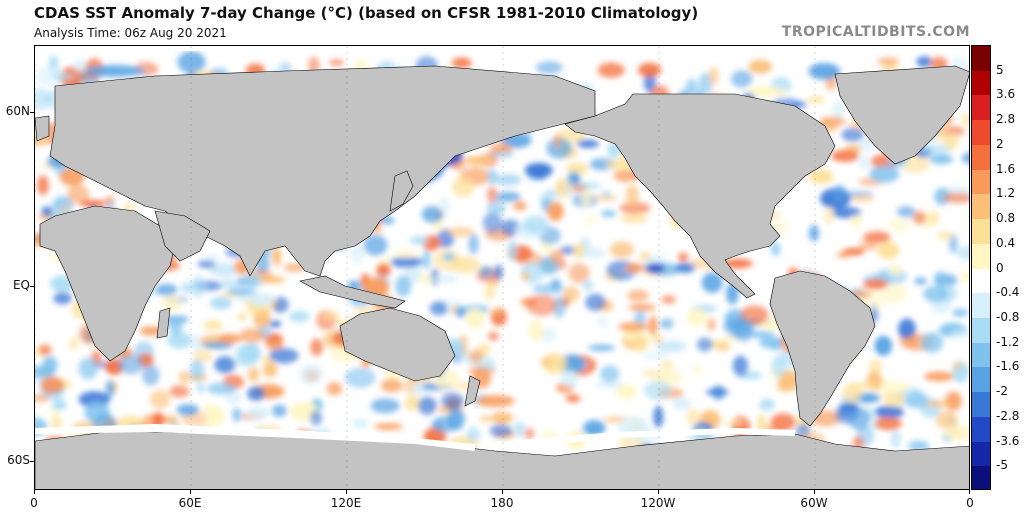 The width and height of the screenshot is (1024, 512). What do you see at coordinates (1008, 292) in the screenshot?
I see `colorbar-label: -0.4` at bounding box center [1008, 292].